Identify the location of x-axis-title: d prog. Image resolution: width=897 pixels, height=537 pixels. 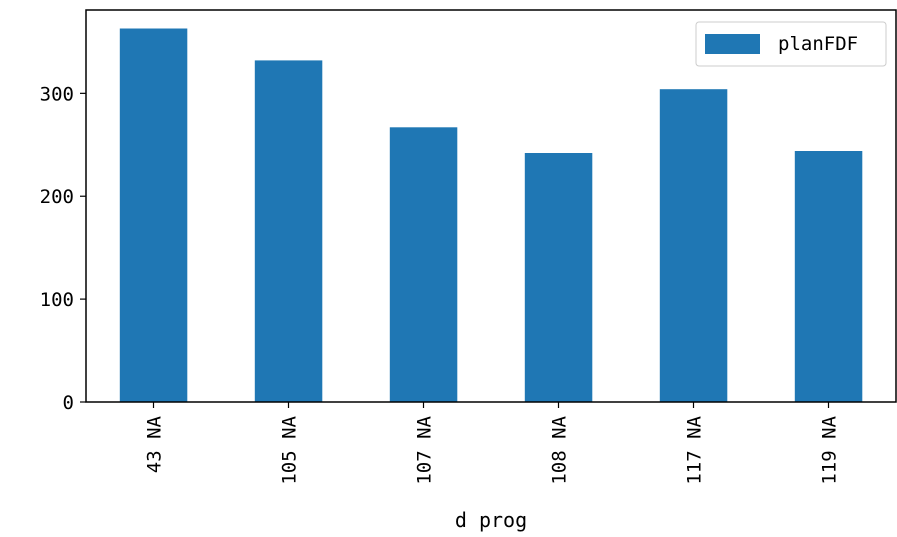
(491, 520).